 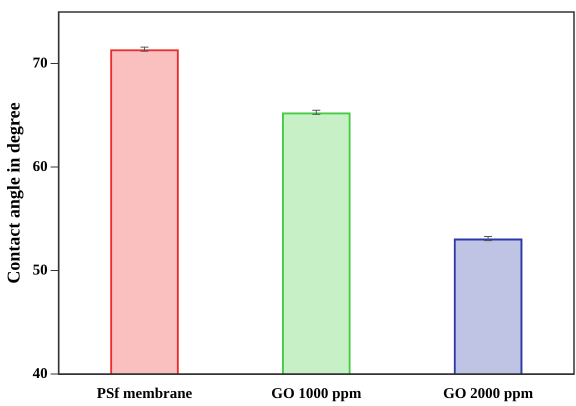 What do you see at coordinates (13, 193) in the screenshot?
I see `y-axis-title: Contact angle in degree` at bounding box center [13, 193].